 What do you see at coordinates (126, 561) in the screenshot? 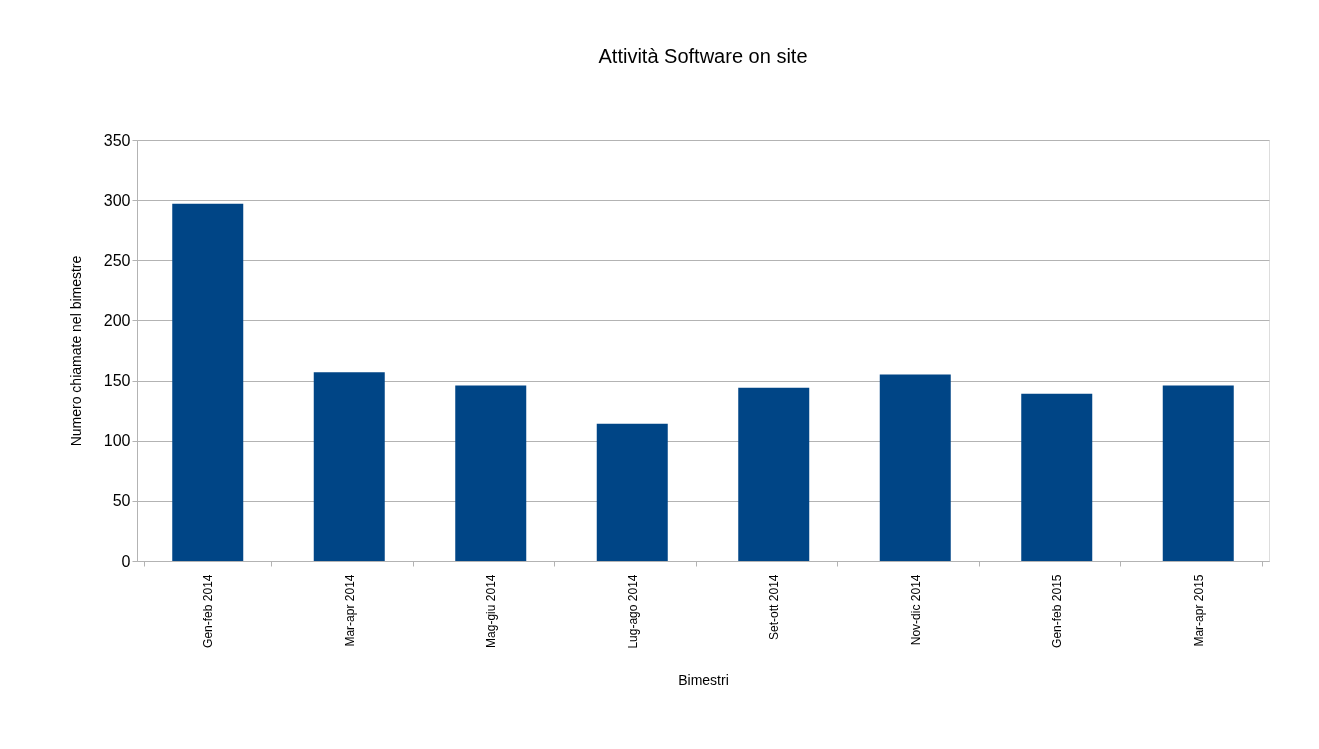
I see `y-tick-label: 0` at bounding box center [126, 561].